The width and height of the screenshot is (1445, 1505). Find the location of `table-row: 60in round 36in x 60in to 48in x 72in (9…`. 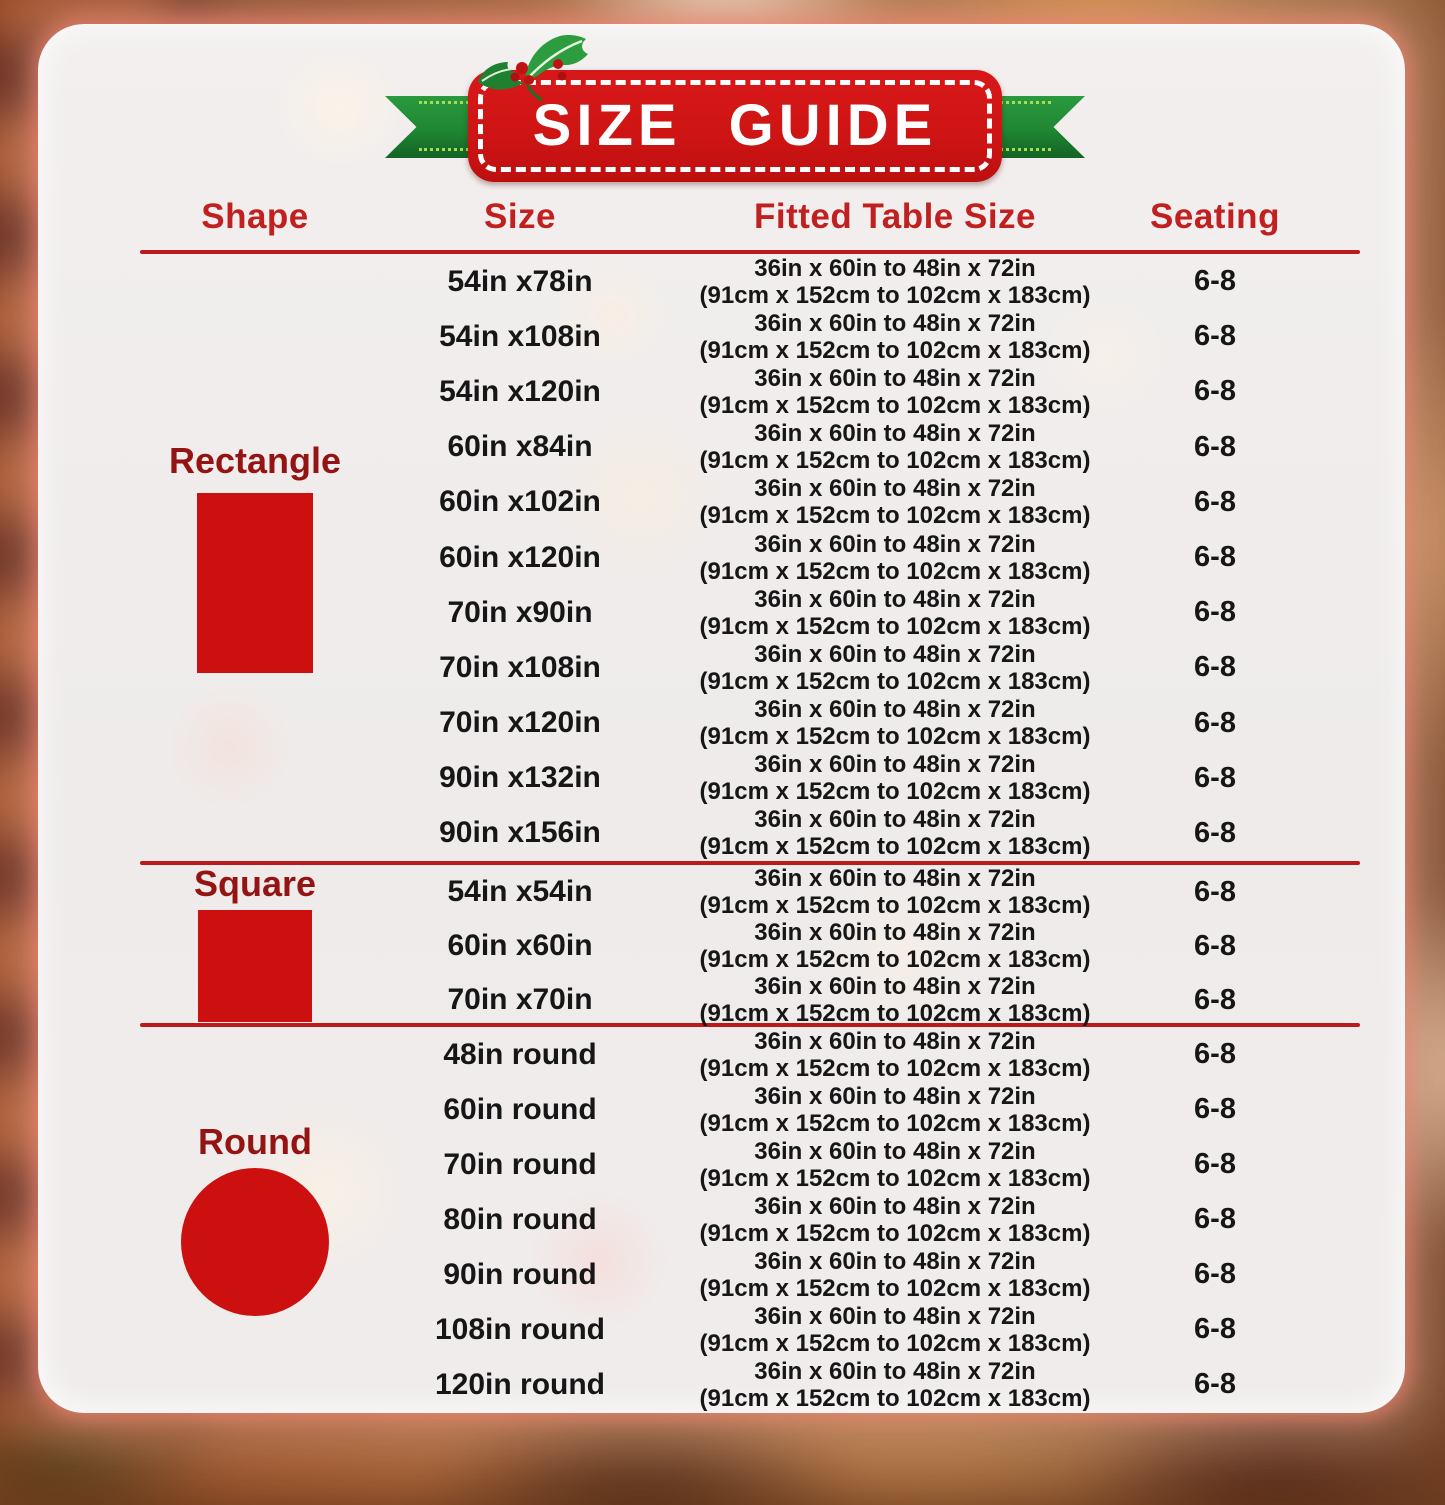

table-row: 60in round 36in x 60in to 48in x 72in (9… is located at coordinates (865, 1109).